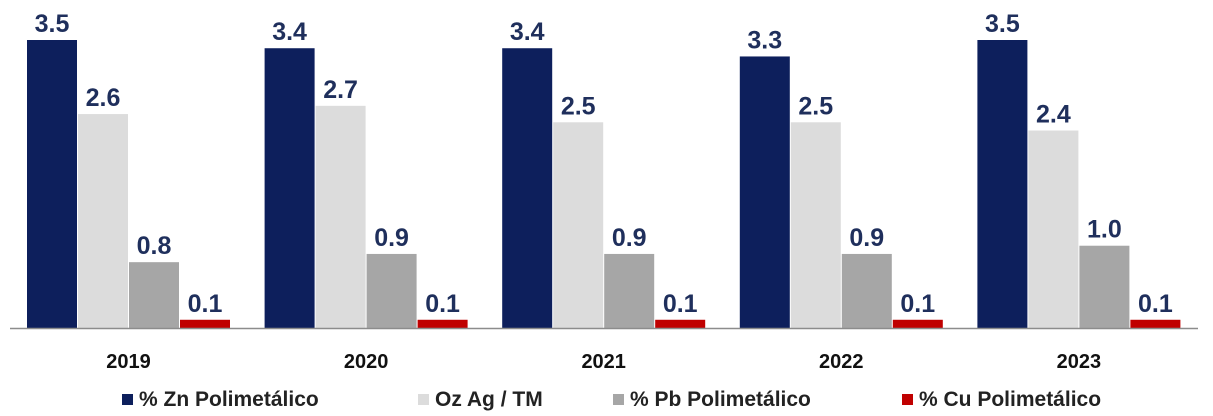 The width and height of the screenshot is (1213, 416). What do you see at coordinates (1053, 115) in the screenshot?
I see `value-label-2023-series-2: 2.4` at bounding box center [1053, 115].